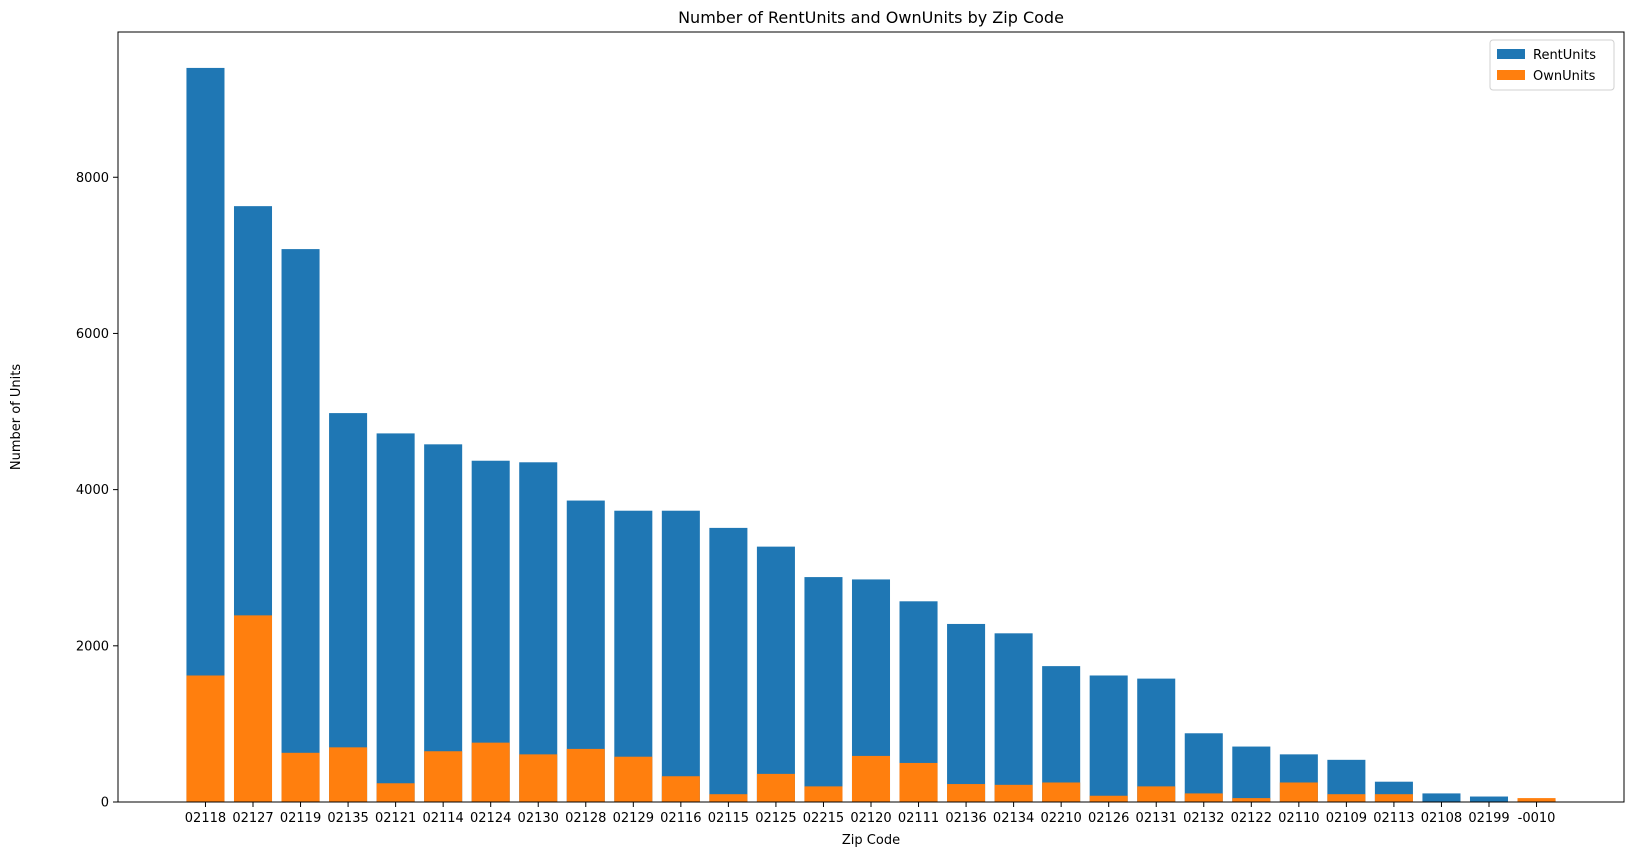 The image size is (1634, 855). Describe the element at coordinates (965, 818) in the screenshot. I see `x-tick-label: 02136` at that location.